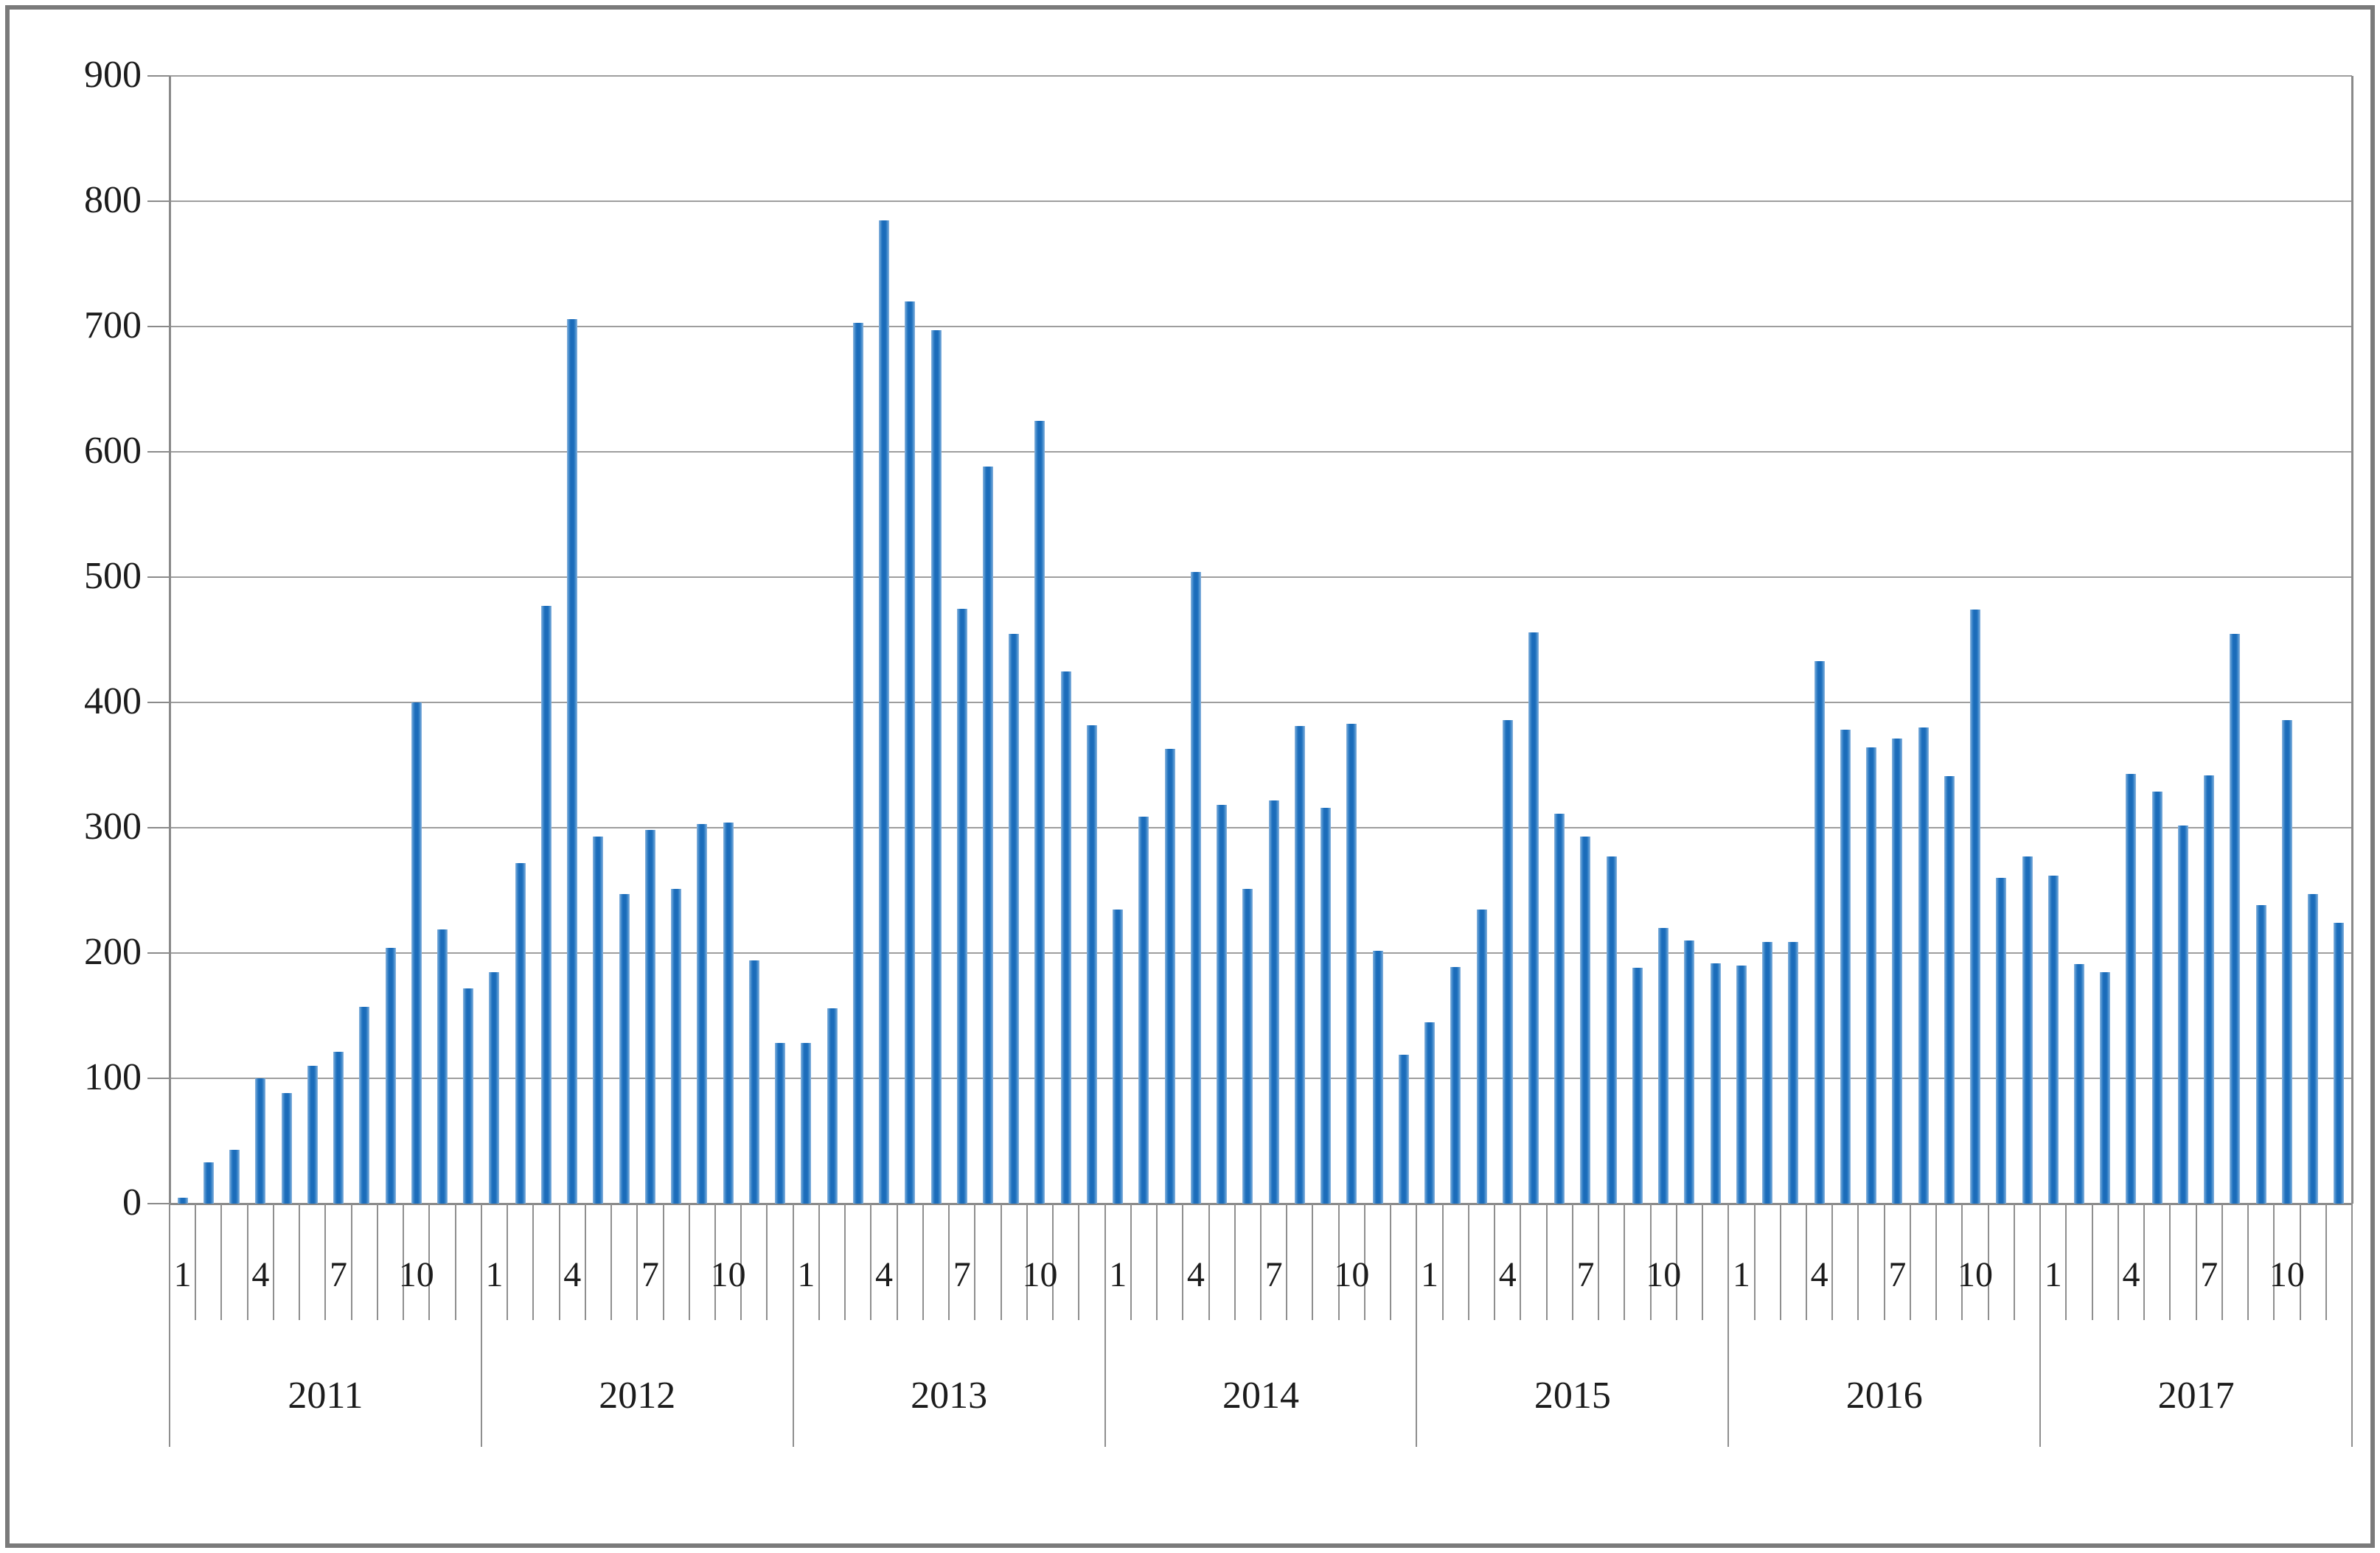 The width and height of the screenshot is (2380, 1553). What do you see at coordinates (2196, 1396) in the screenshot?
I see `year-label: 2017` at bounding box center [2196, 1396].